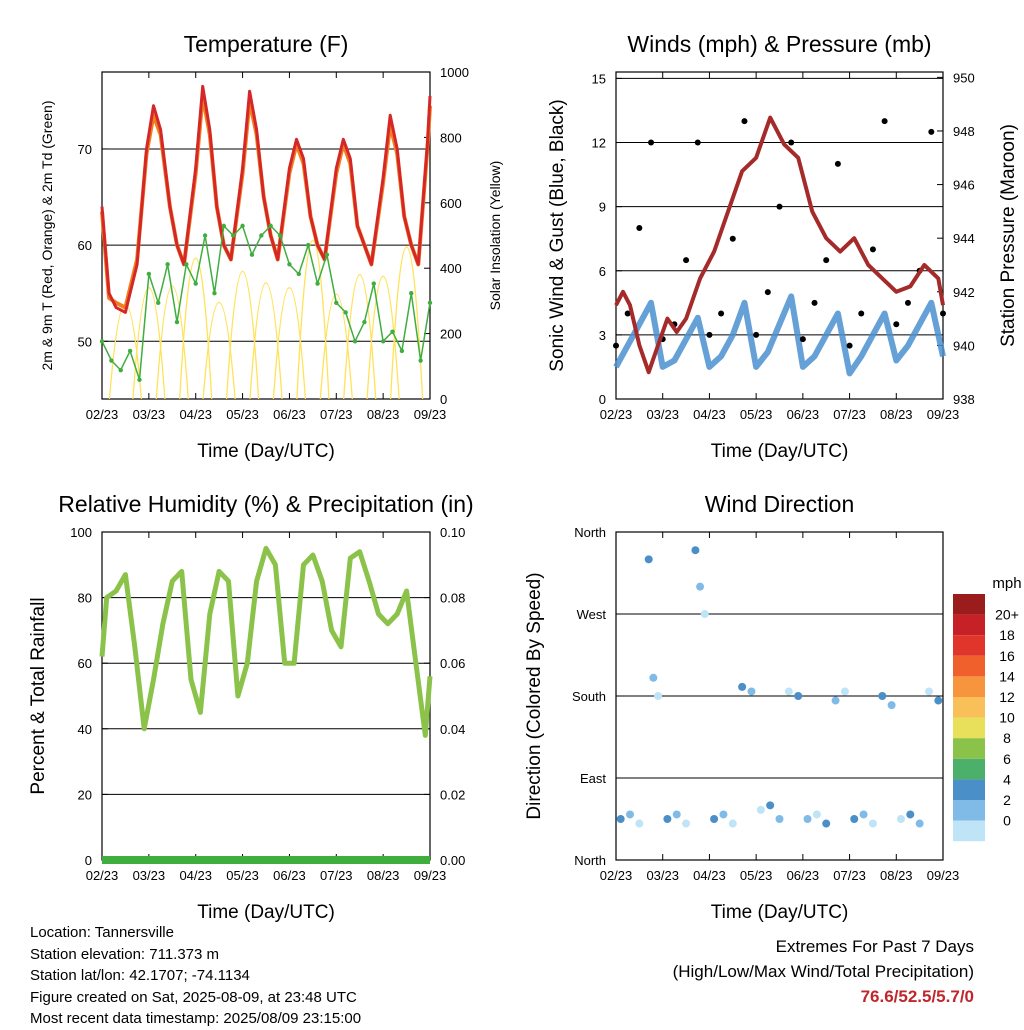 The image size is (1024, 1030). What do you see at coordinates (1007, 656) in the screenshot?
I see `legend-label: 16` at bounding box center [1007, 656].